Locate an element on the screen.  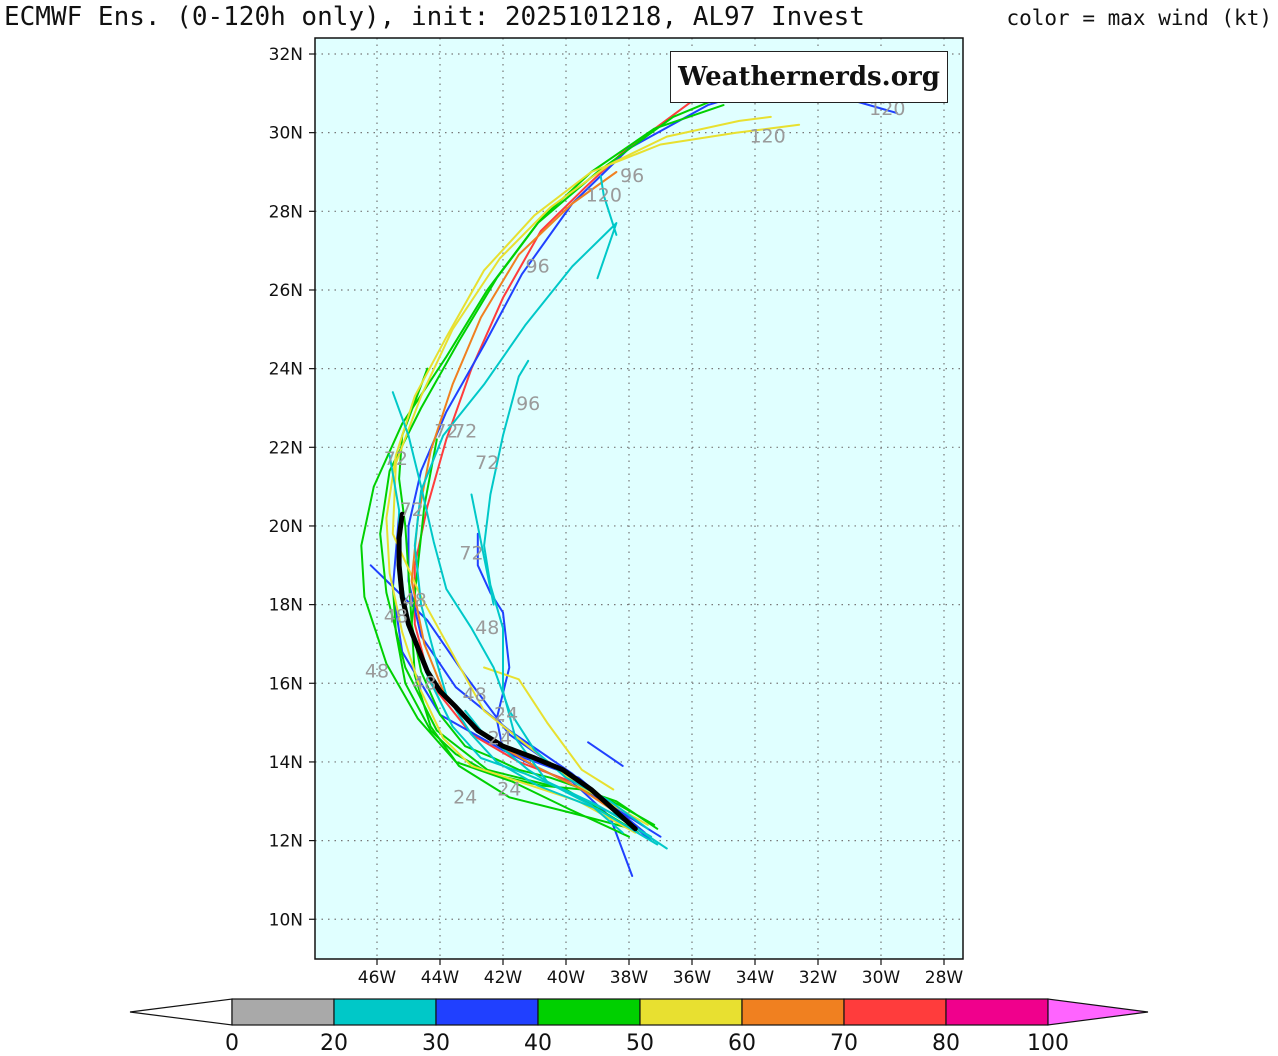
mean-track-line is located at coordinates (517, 671).